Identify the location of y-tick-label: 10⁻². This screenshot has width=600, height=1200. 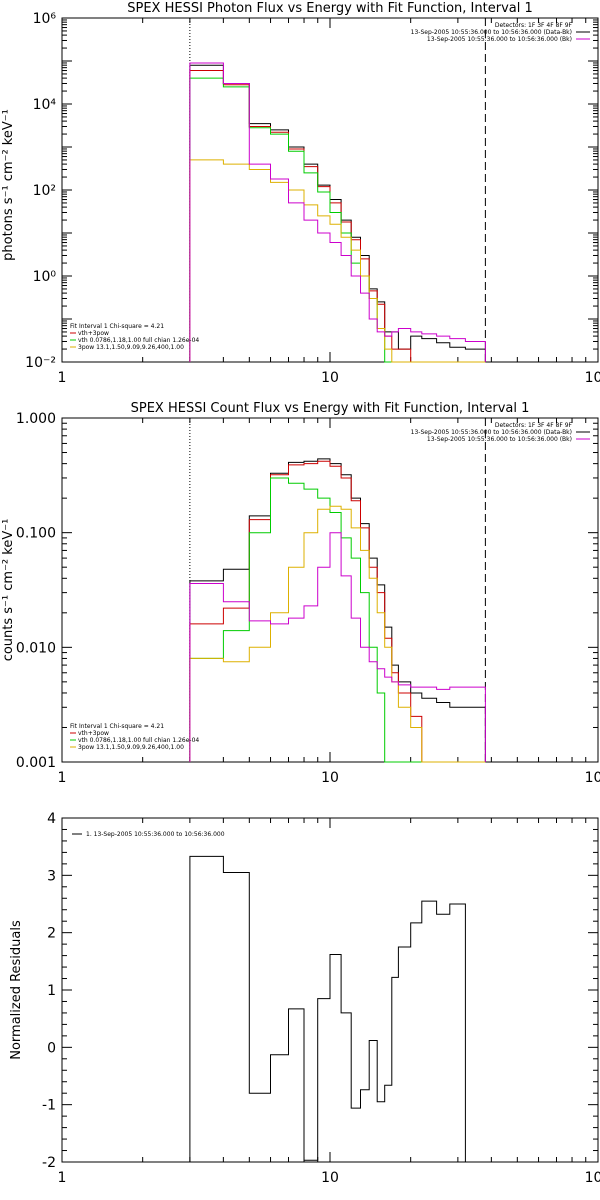
(40, 363).